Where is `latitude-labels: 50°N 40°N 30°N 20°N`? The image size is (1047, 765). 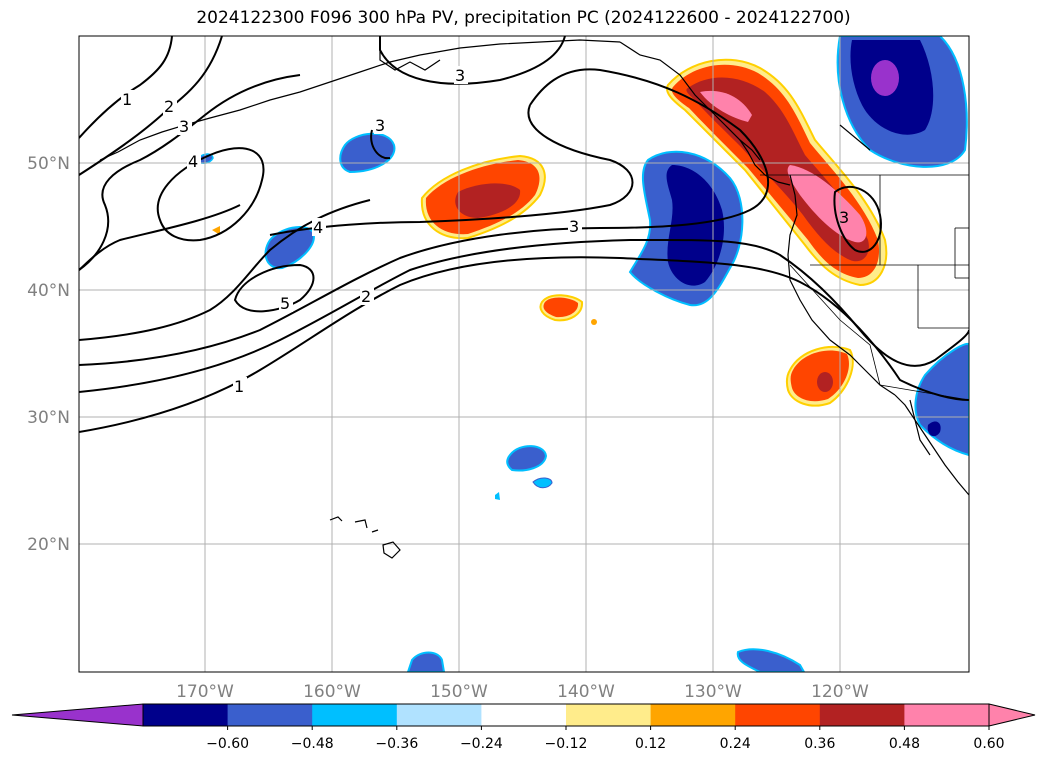 latitude-labels: 50°N 40°N 30°N 20°N is located at coordinates (48, 354).